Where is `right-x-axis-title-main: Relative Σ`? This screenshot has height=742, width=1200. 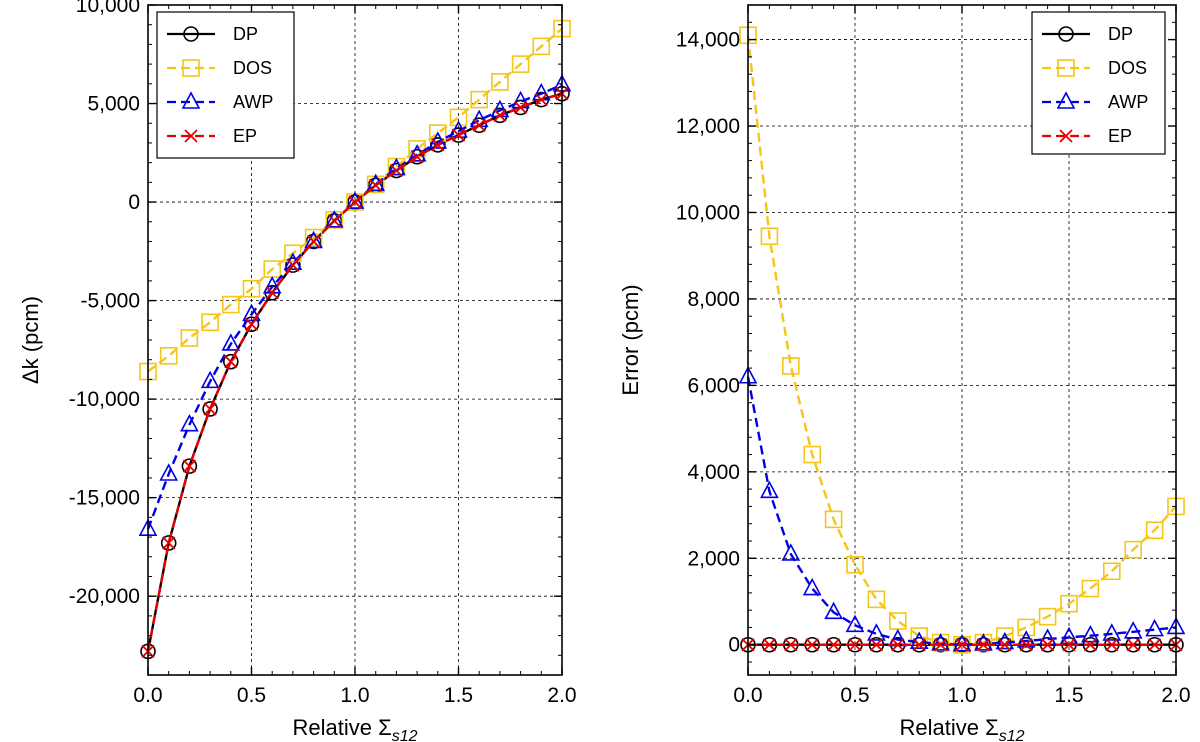 right-x-axis-title-main: Relative Σ is located at coordinates (949, 727).